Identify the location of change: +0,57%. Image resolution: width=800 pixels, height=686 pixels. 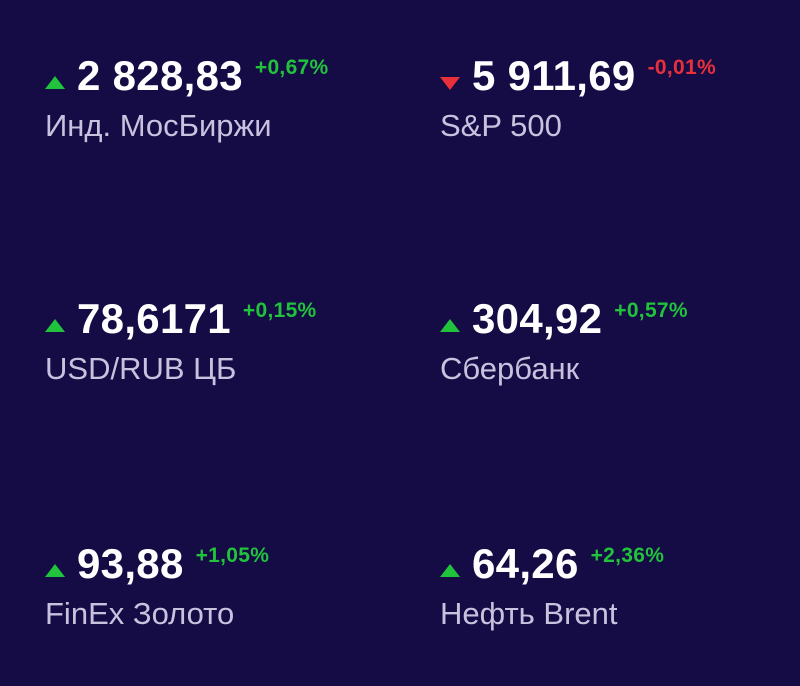
(651, 310).